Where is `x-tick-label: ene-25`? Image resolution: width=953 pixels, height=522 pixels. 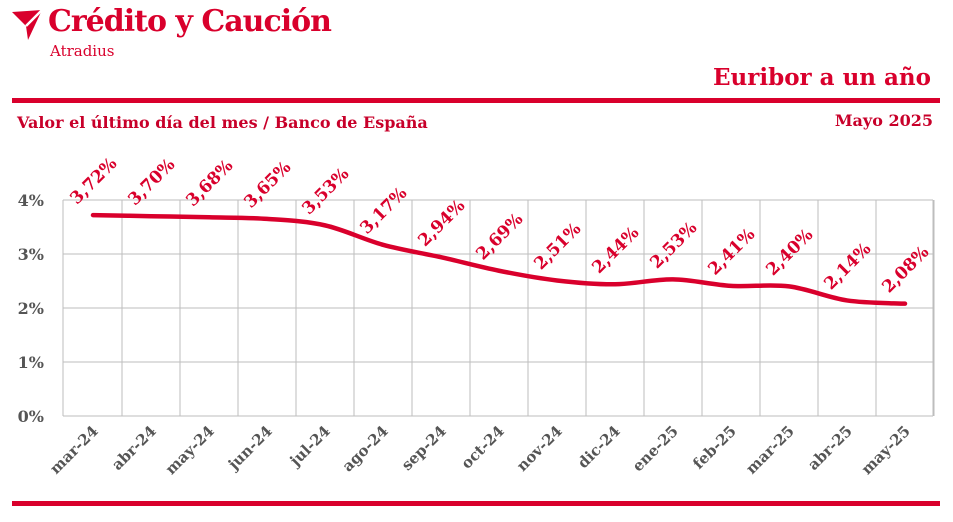
x-tick-label: ene-25 is located at coordinates (655, 448).